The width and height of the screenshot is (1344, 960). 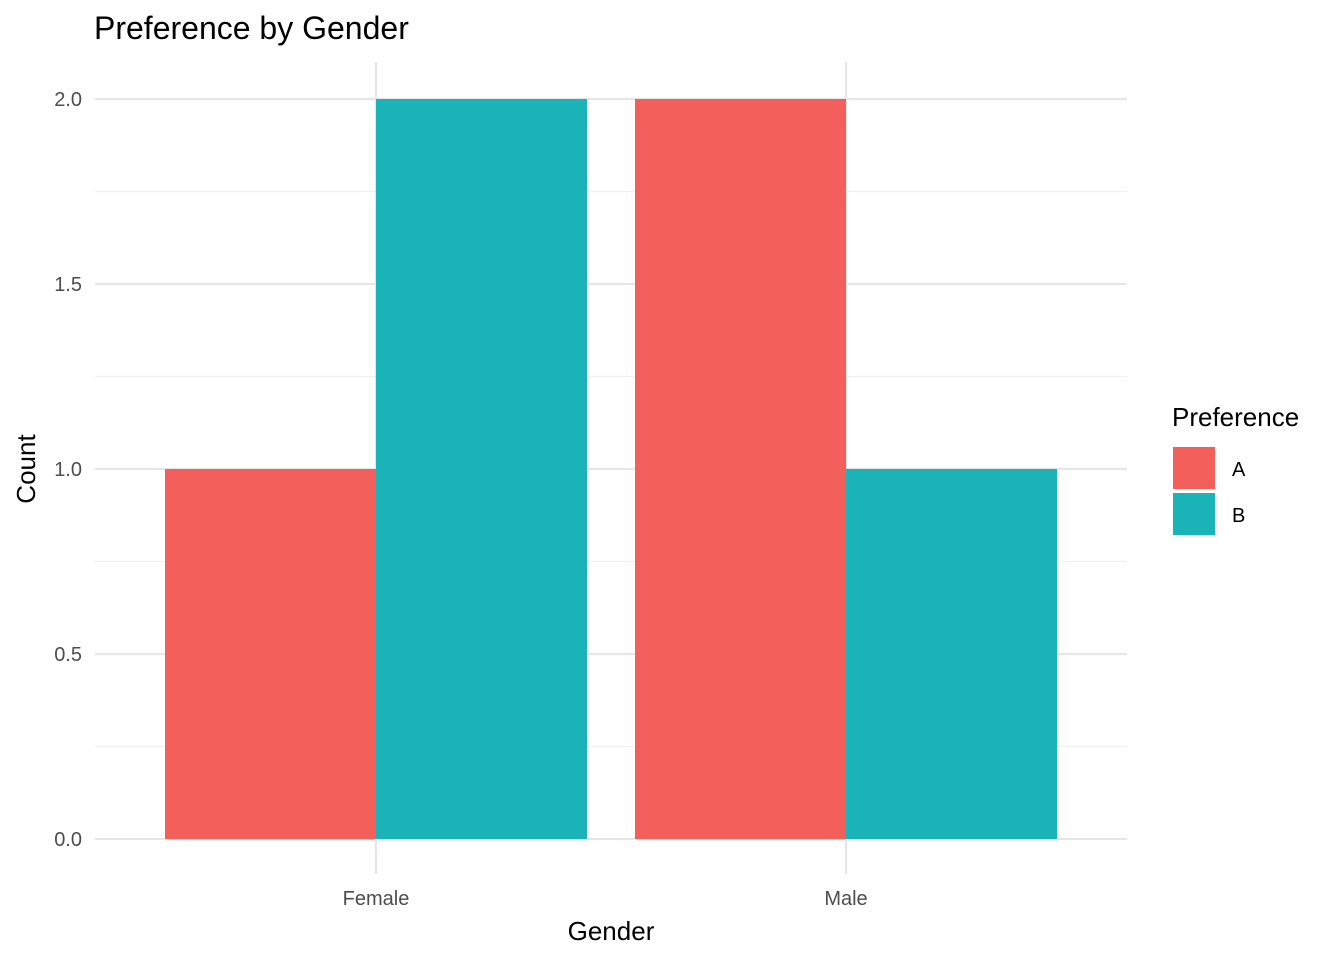 What do you see at coordinates (68, 285) in the screenshot?
I see `y-tick-label: 1.5` at bounding box center [68, 285].